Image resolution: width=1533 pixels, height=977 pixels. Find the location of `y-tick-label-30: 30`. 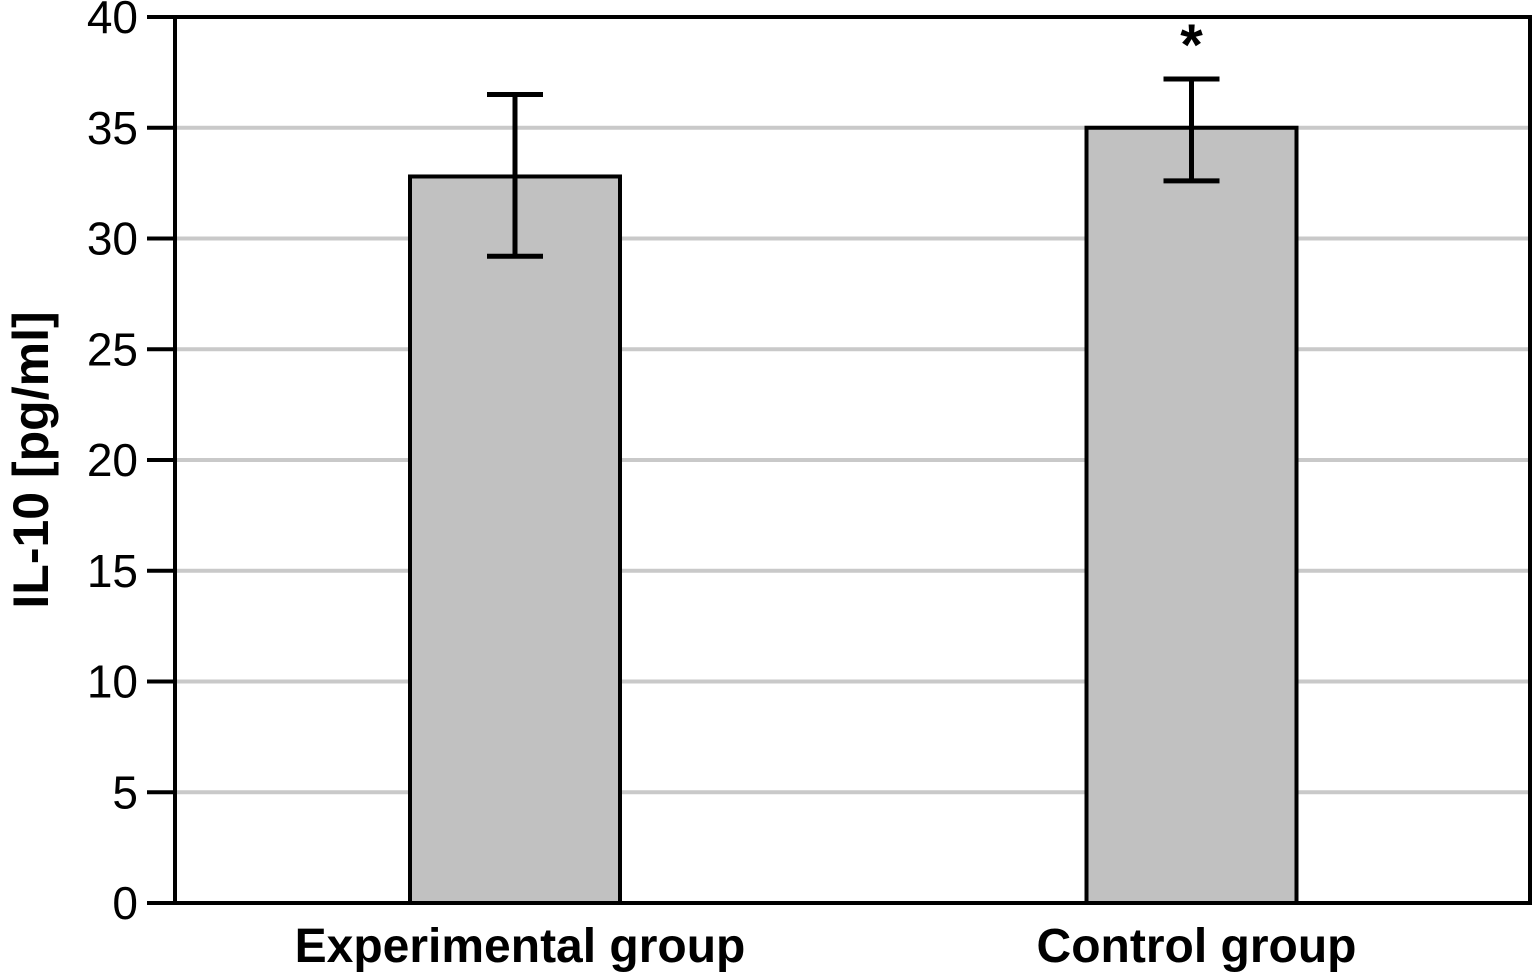

y-tick-label-30: 30 is located at coordinates (112, 239).